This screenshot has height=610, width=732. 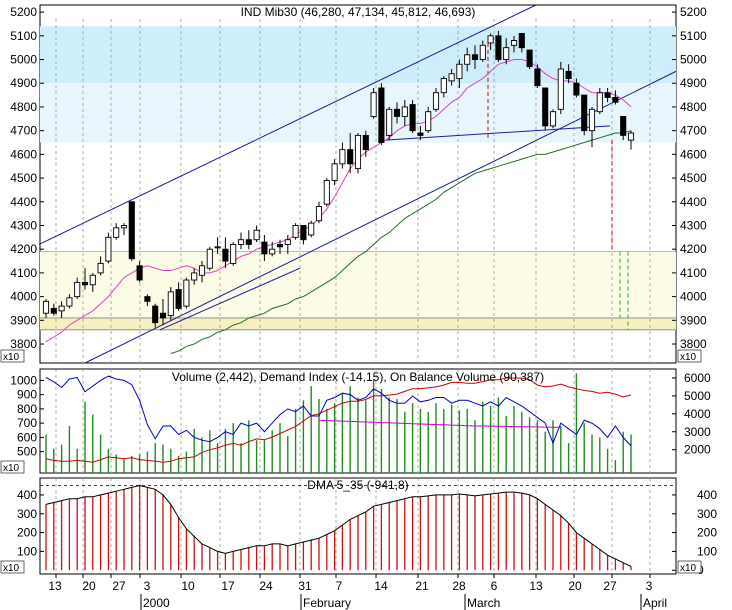 I want to click on x-day-label: 31, so click(x=305, y=586).